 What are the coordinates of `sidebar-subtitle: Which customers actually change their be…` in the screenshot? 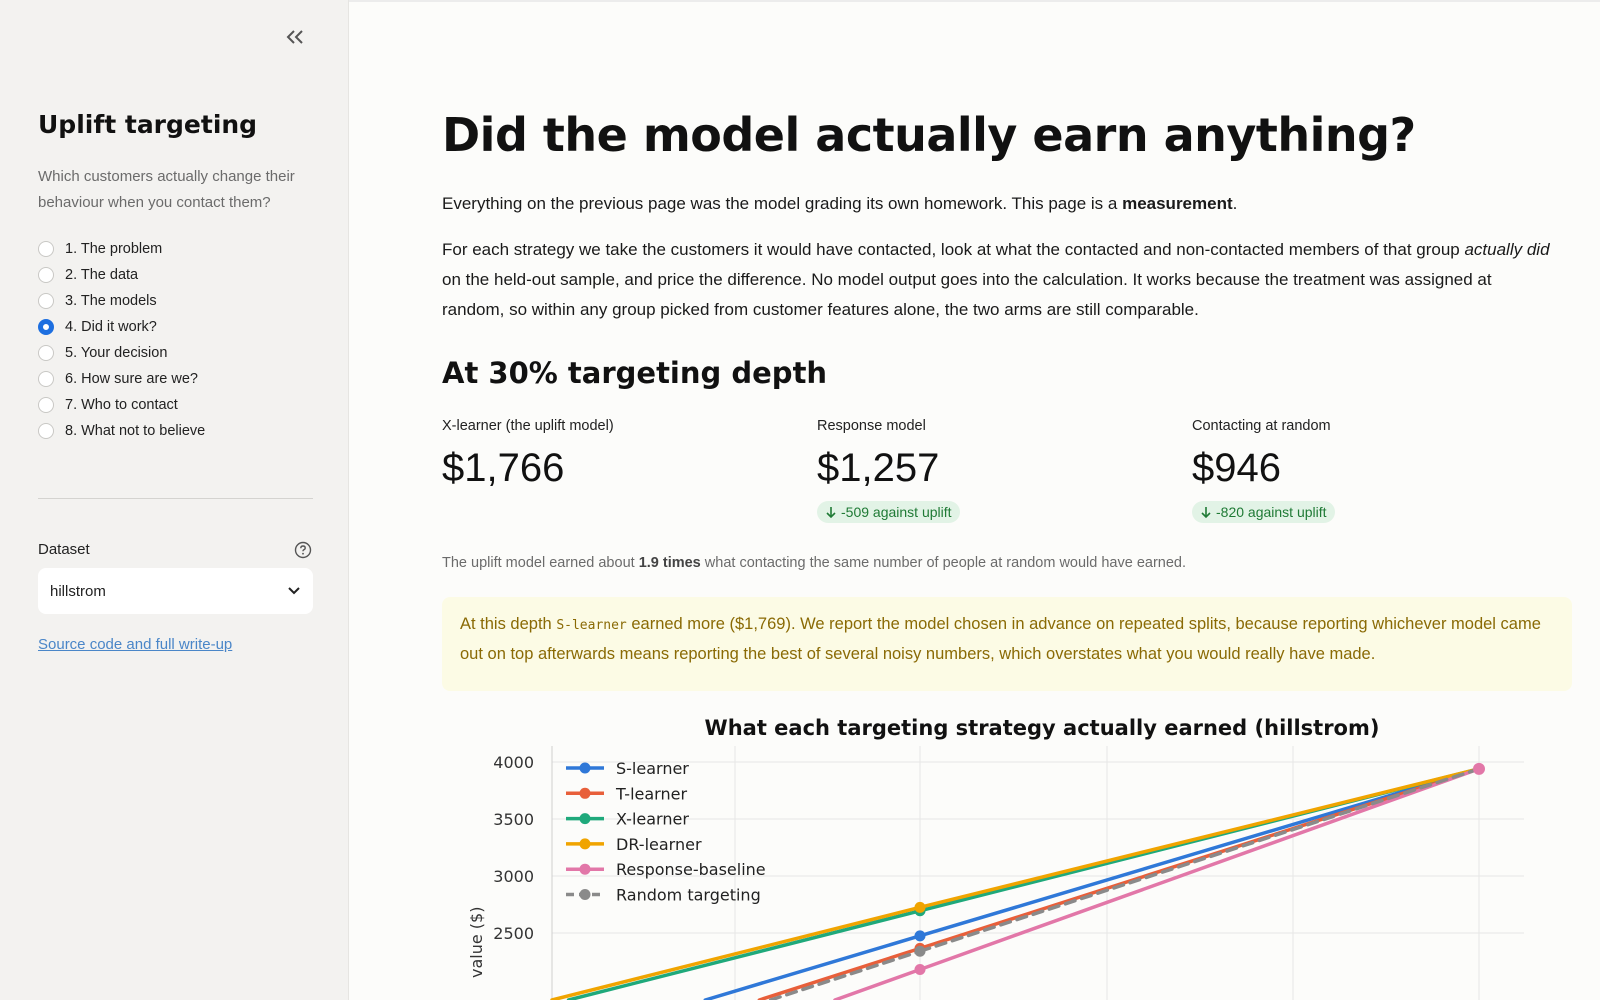 It's located at (166, 189).